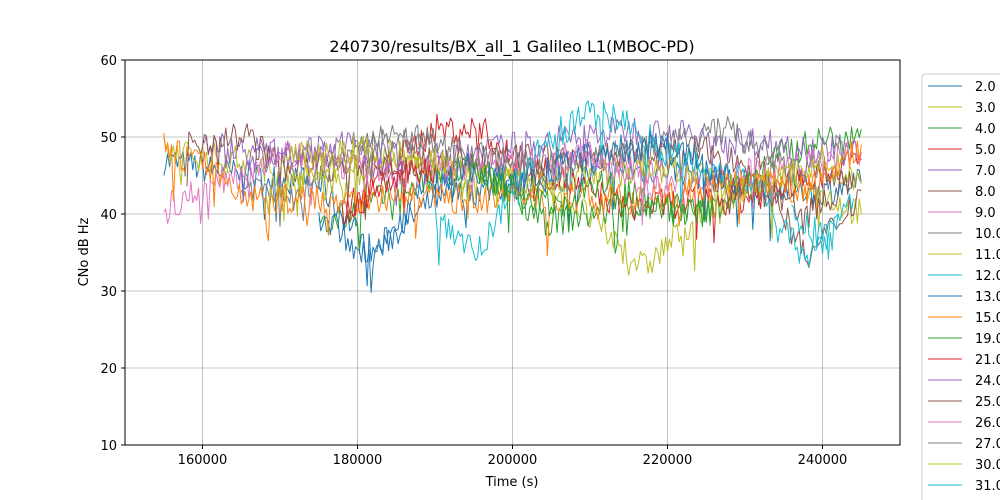 The image size is (1000, 500). What do you see at coordinates (512, 482) in the screenshot?
I see `x-axis-label: Time (s)` at bounding box center [512, 482].